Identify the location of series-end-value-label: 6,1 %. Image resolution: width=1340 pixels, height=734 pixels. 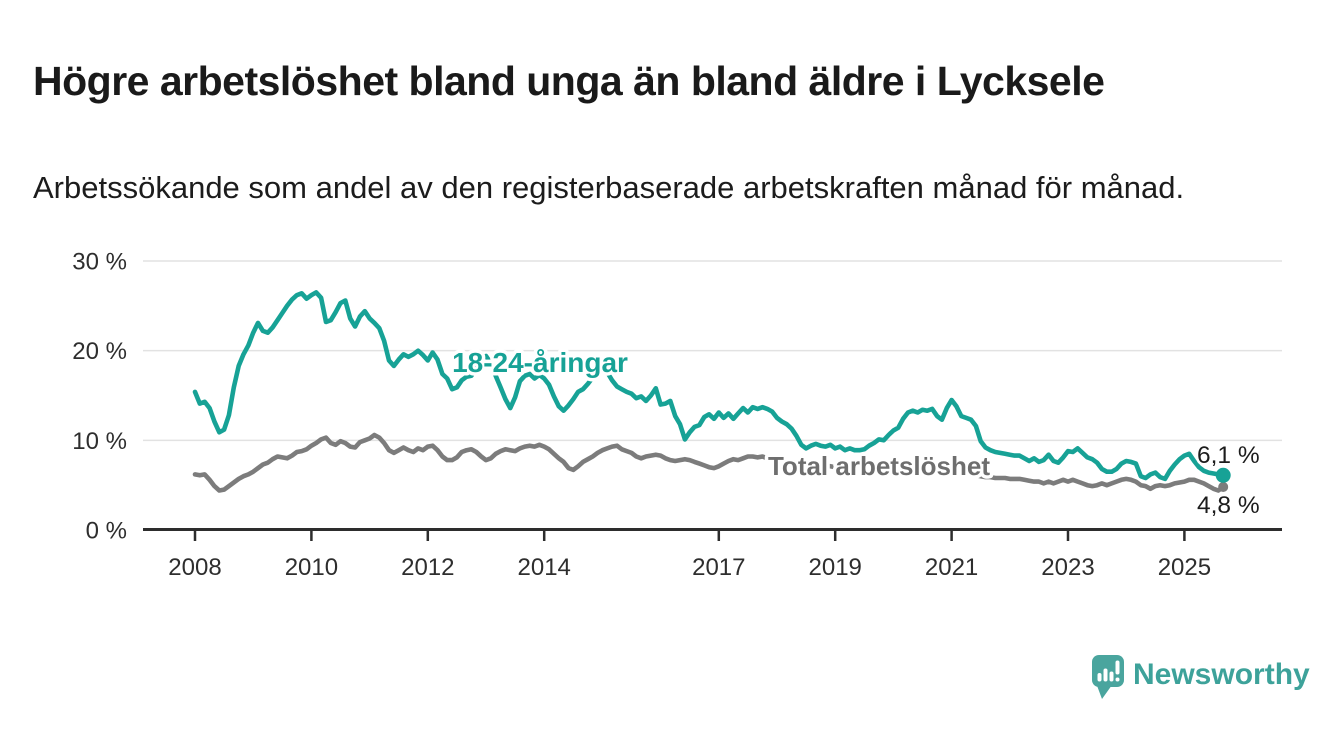
(1228, 455).